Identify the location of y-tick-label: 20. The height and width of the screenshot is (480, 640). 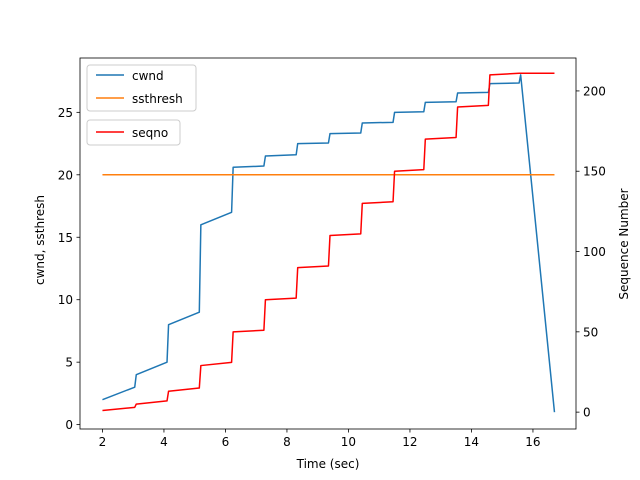
(65, 175).